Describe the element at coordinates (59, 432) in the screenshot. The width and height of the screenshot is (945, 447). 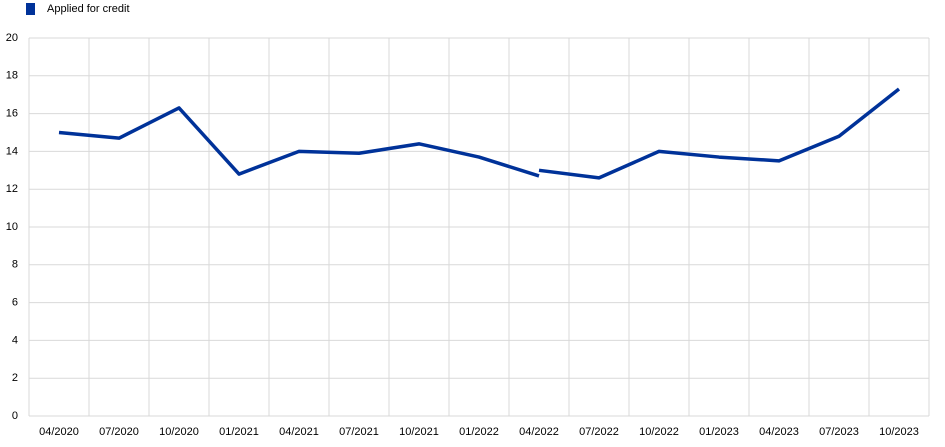
I see `x-tick-label: 04/2020` at that location.